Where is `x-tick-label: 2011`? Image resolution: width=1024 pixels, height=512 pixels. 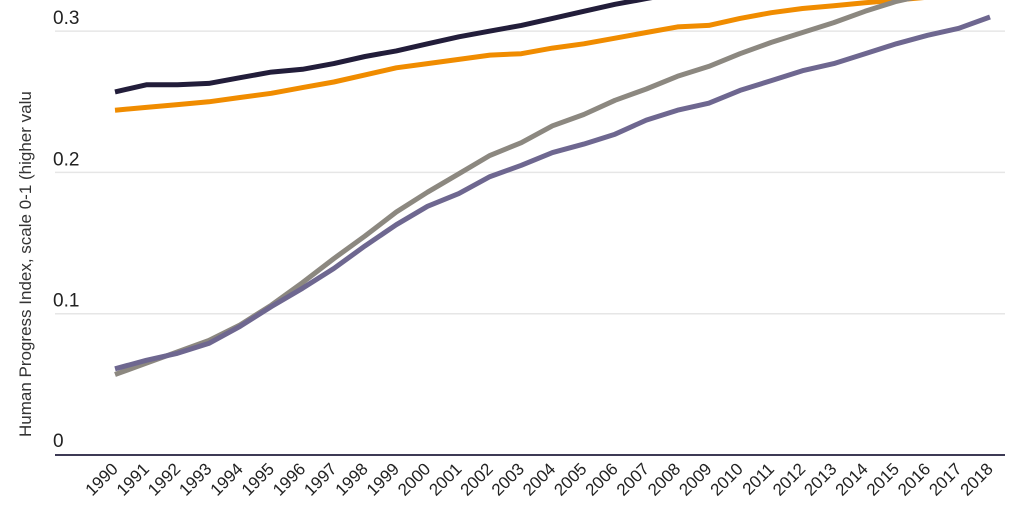 x-tick-label: 2011 is located at coordinates (758, 478).